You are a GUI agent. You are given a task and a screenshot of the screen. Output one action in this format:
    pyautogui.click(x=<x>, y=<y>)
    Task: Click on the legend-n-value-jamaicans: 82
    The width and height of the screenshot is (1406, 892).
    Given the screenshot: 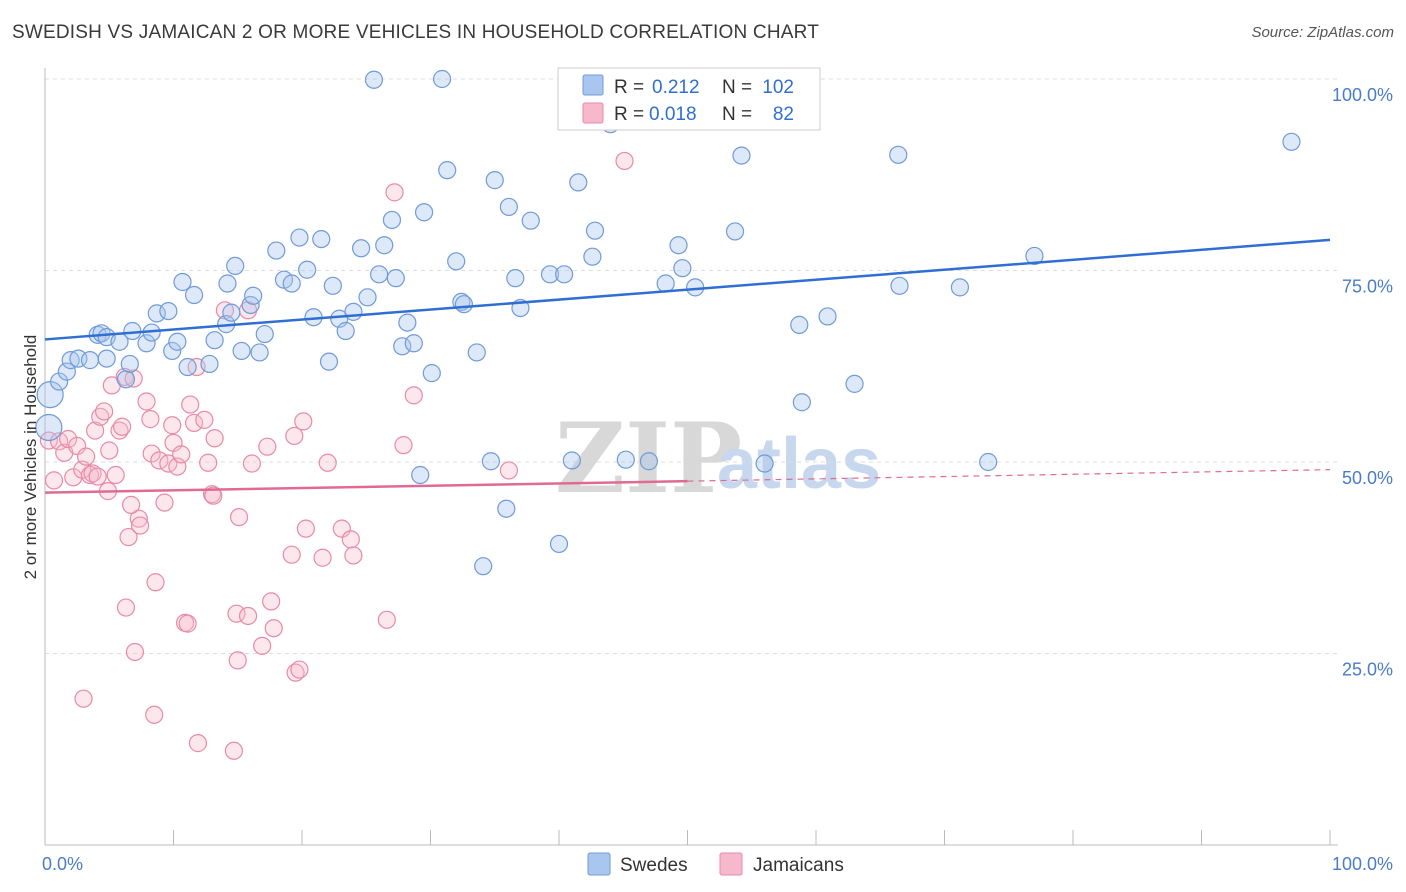 What is the action you would take?
    pyautogui.click(x=783, y=114)
    